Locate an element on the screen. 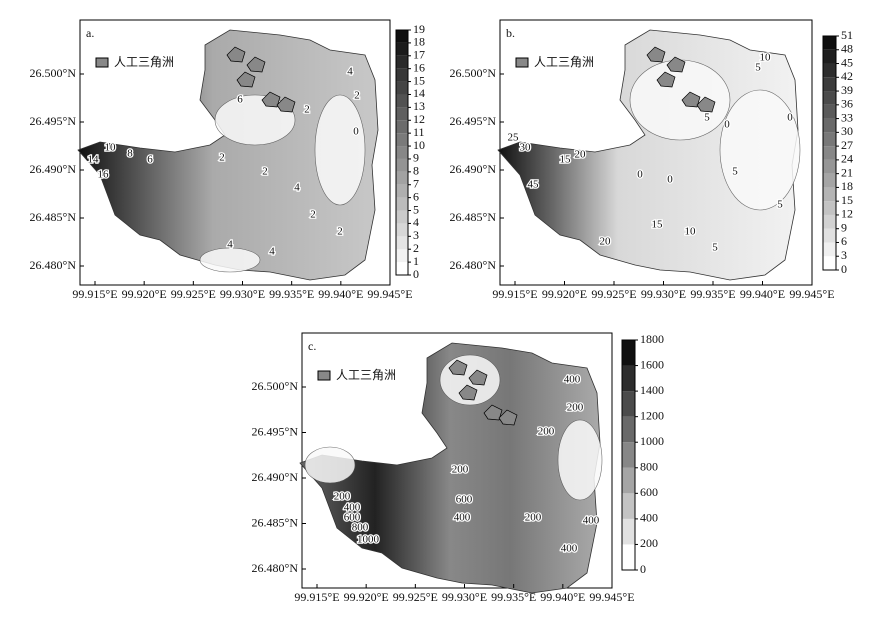 The width and height of the screenshot is (886, 626). contour-label: 600 is located at coordinates (464, 500).